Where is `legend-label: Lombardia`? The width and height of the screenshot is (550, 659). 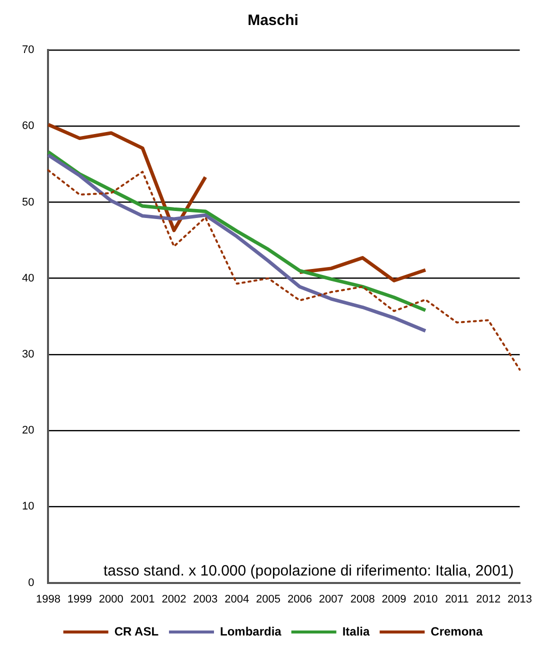 legend-label: Lombardia is located at coordinates (251, 631).